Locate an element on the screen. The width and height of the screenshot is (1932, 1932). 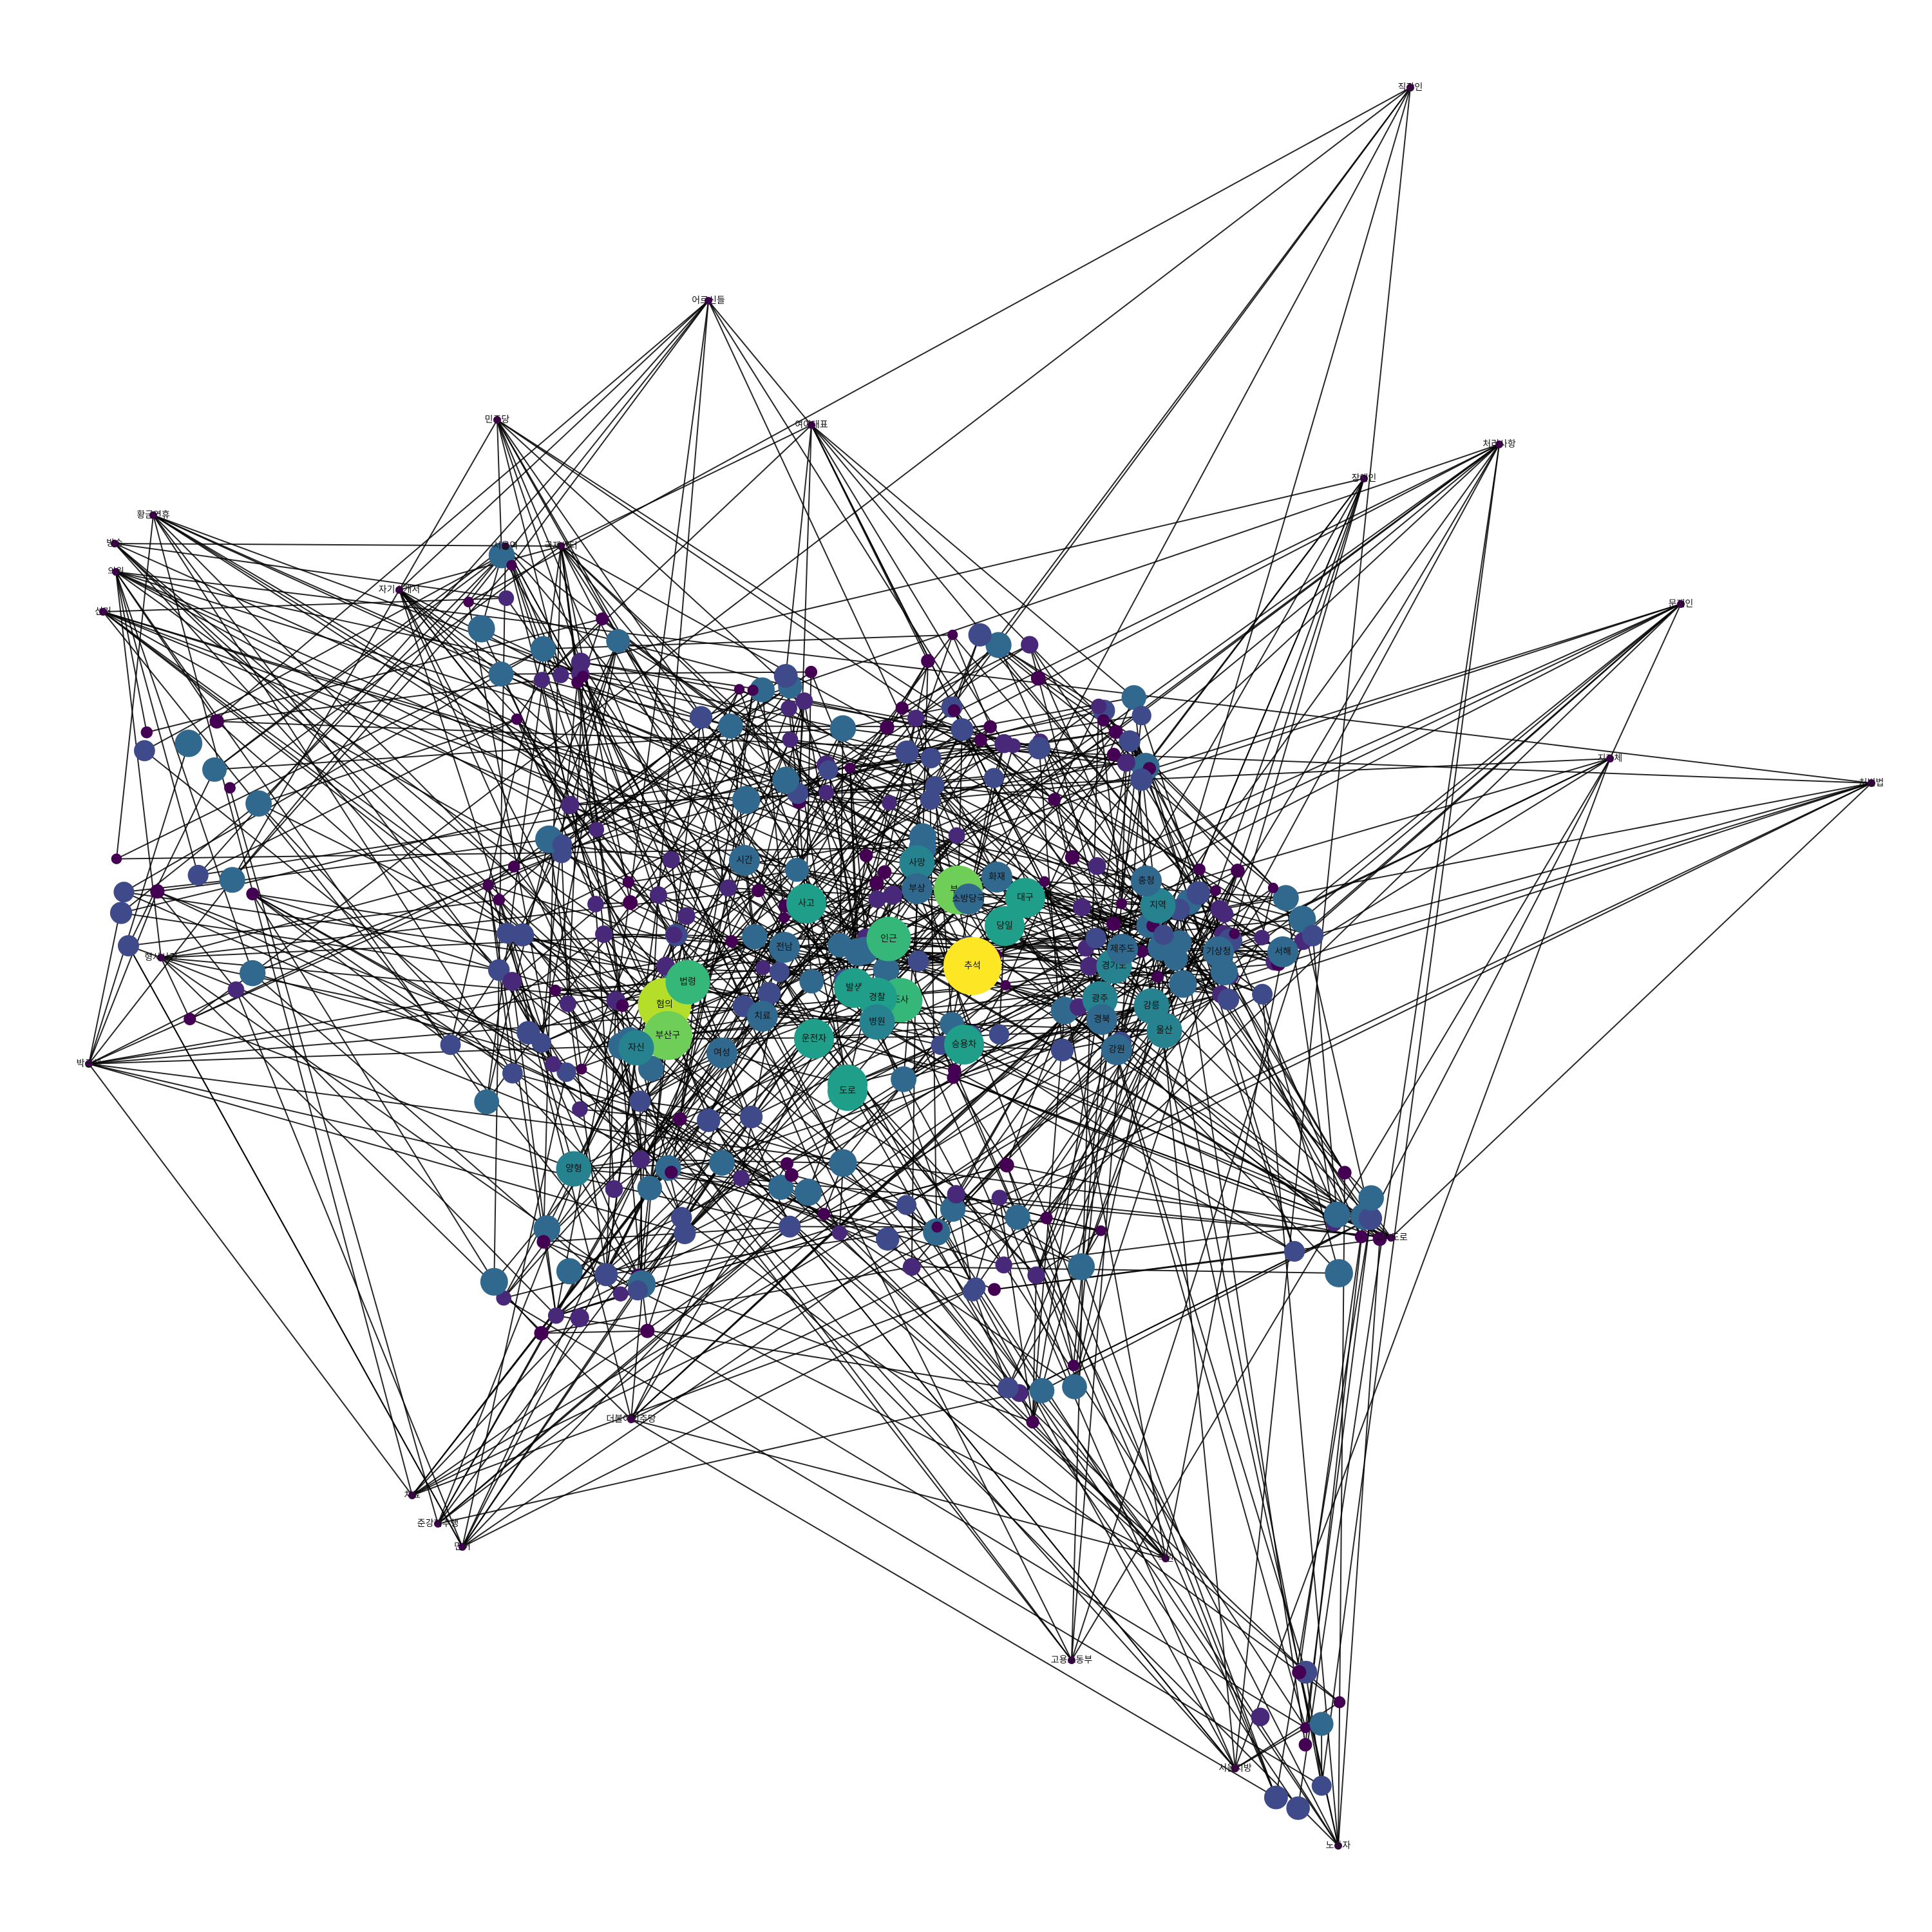
graph-node-n58 is located at coordinates (1071, 1660).